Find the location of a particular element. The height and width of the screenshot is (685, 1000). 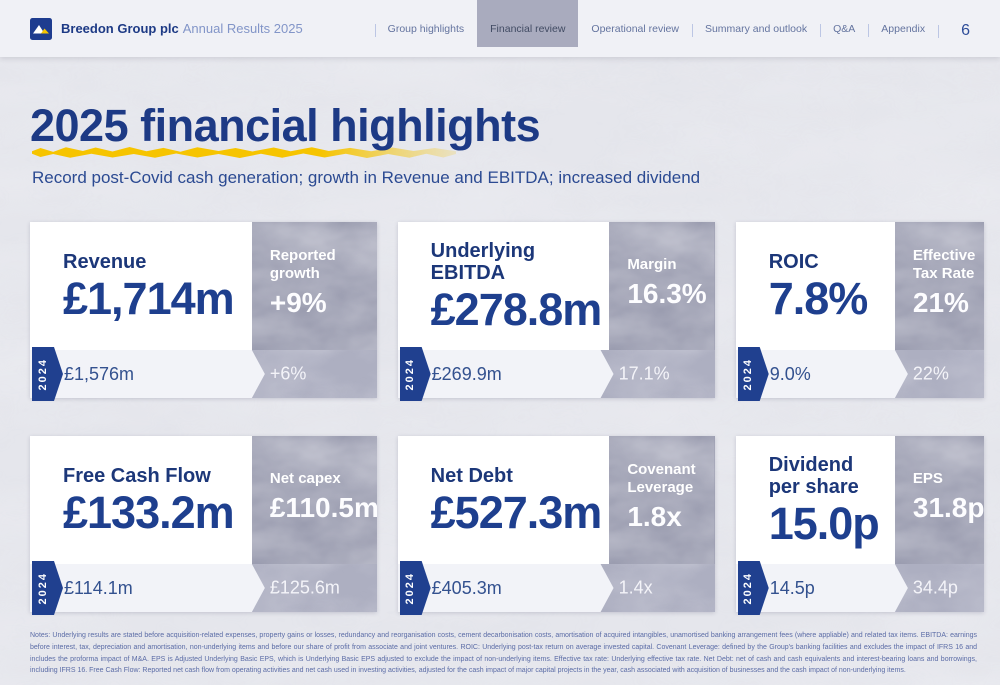

metric-value: £278.8m is located at coordinates (516, 310).